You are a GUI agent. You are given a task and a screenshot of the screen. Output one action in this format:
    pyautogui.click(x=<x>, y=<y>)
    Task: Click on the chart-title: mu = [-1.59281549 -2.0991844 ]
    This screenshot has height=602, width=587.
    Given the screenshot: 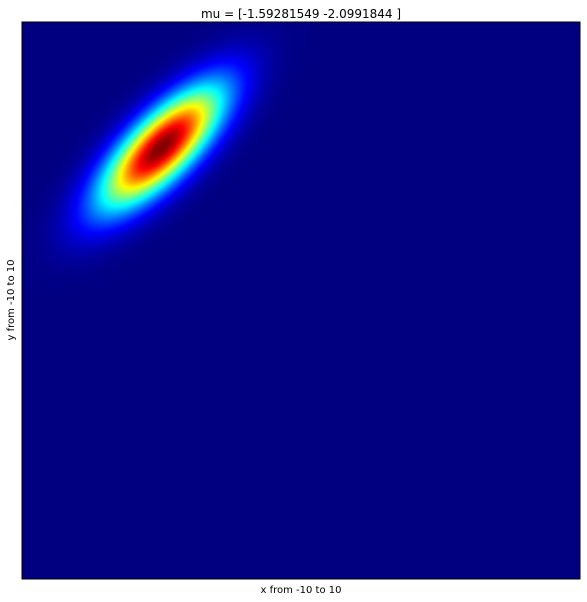 What is the action you would take?
    pyautogui.click(x=301, y=14)
    